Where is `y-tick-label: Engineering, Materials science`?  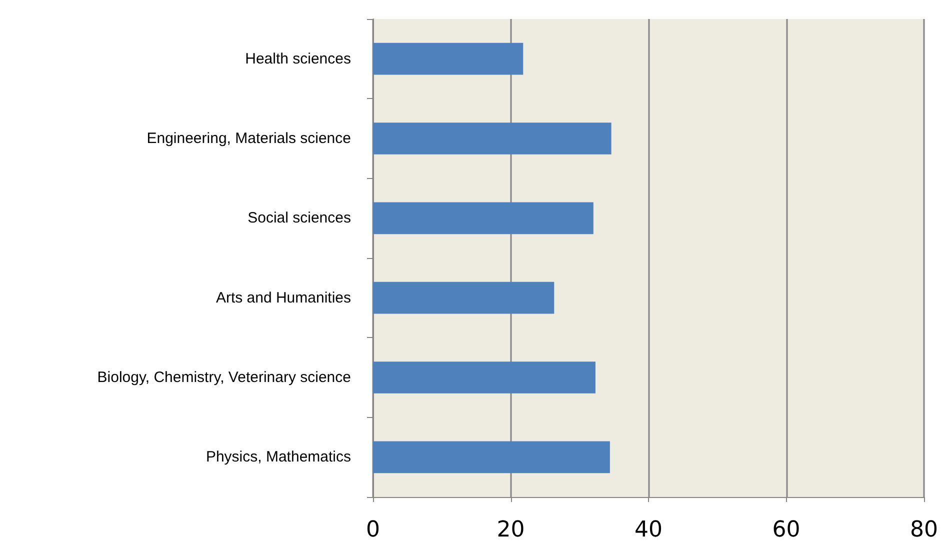 y-tick-label: Engineering, Materials science is located at coordinates (248, 138).